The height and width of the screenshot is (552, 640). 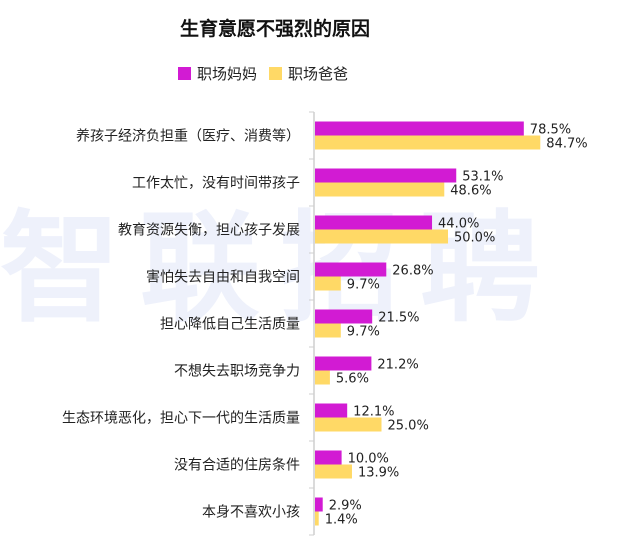 What do you see at coordinates (237, 371) in the screenshot?
I see `category-label: 不想失去职场竞争力` at bounding box center [237, 371].